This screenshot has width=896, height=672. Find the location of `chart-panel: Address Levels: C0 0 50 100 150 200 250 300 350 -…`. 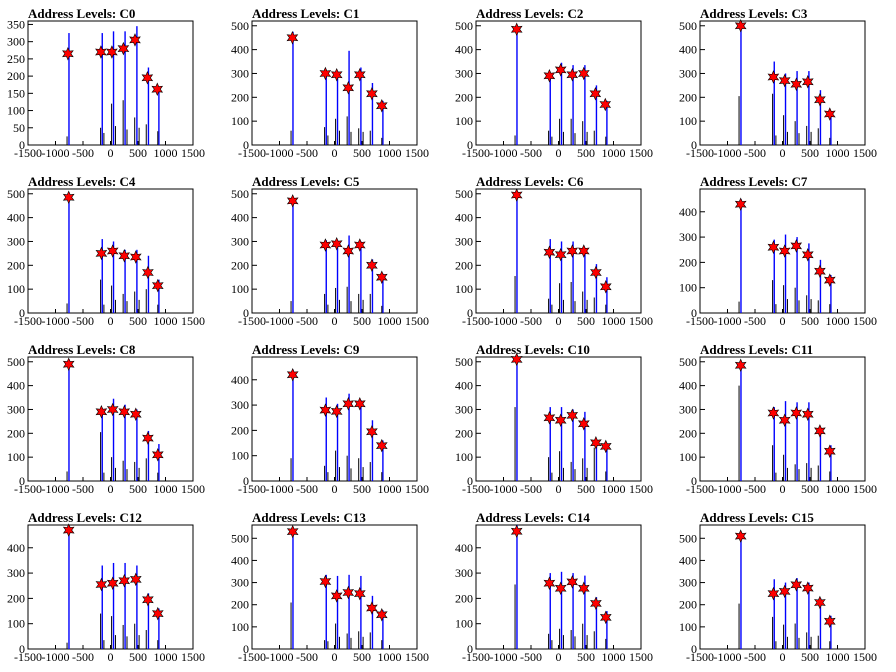

chart-panel: Address Levels: C0 0 50 100 150 200 250 300 350 -… is located at coordinates (112, 84).